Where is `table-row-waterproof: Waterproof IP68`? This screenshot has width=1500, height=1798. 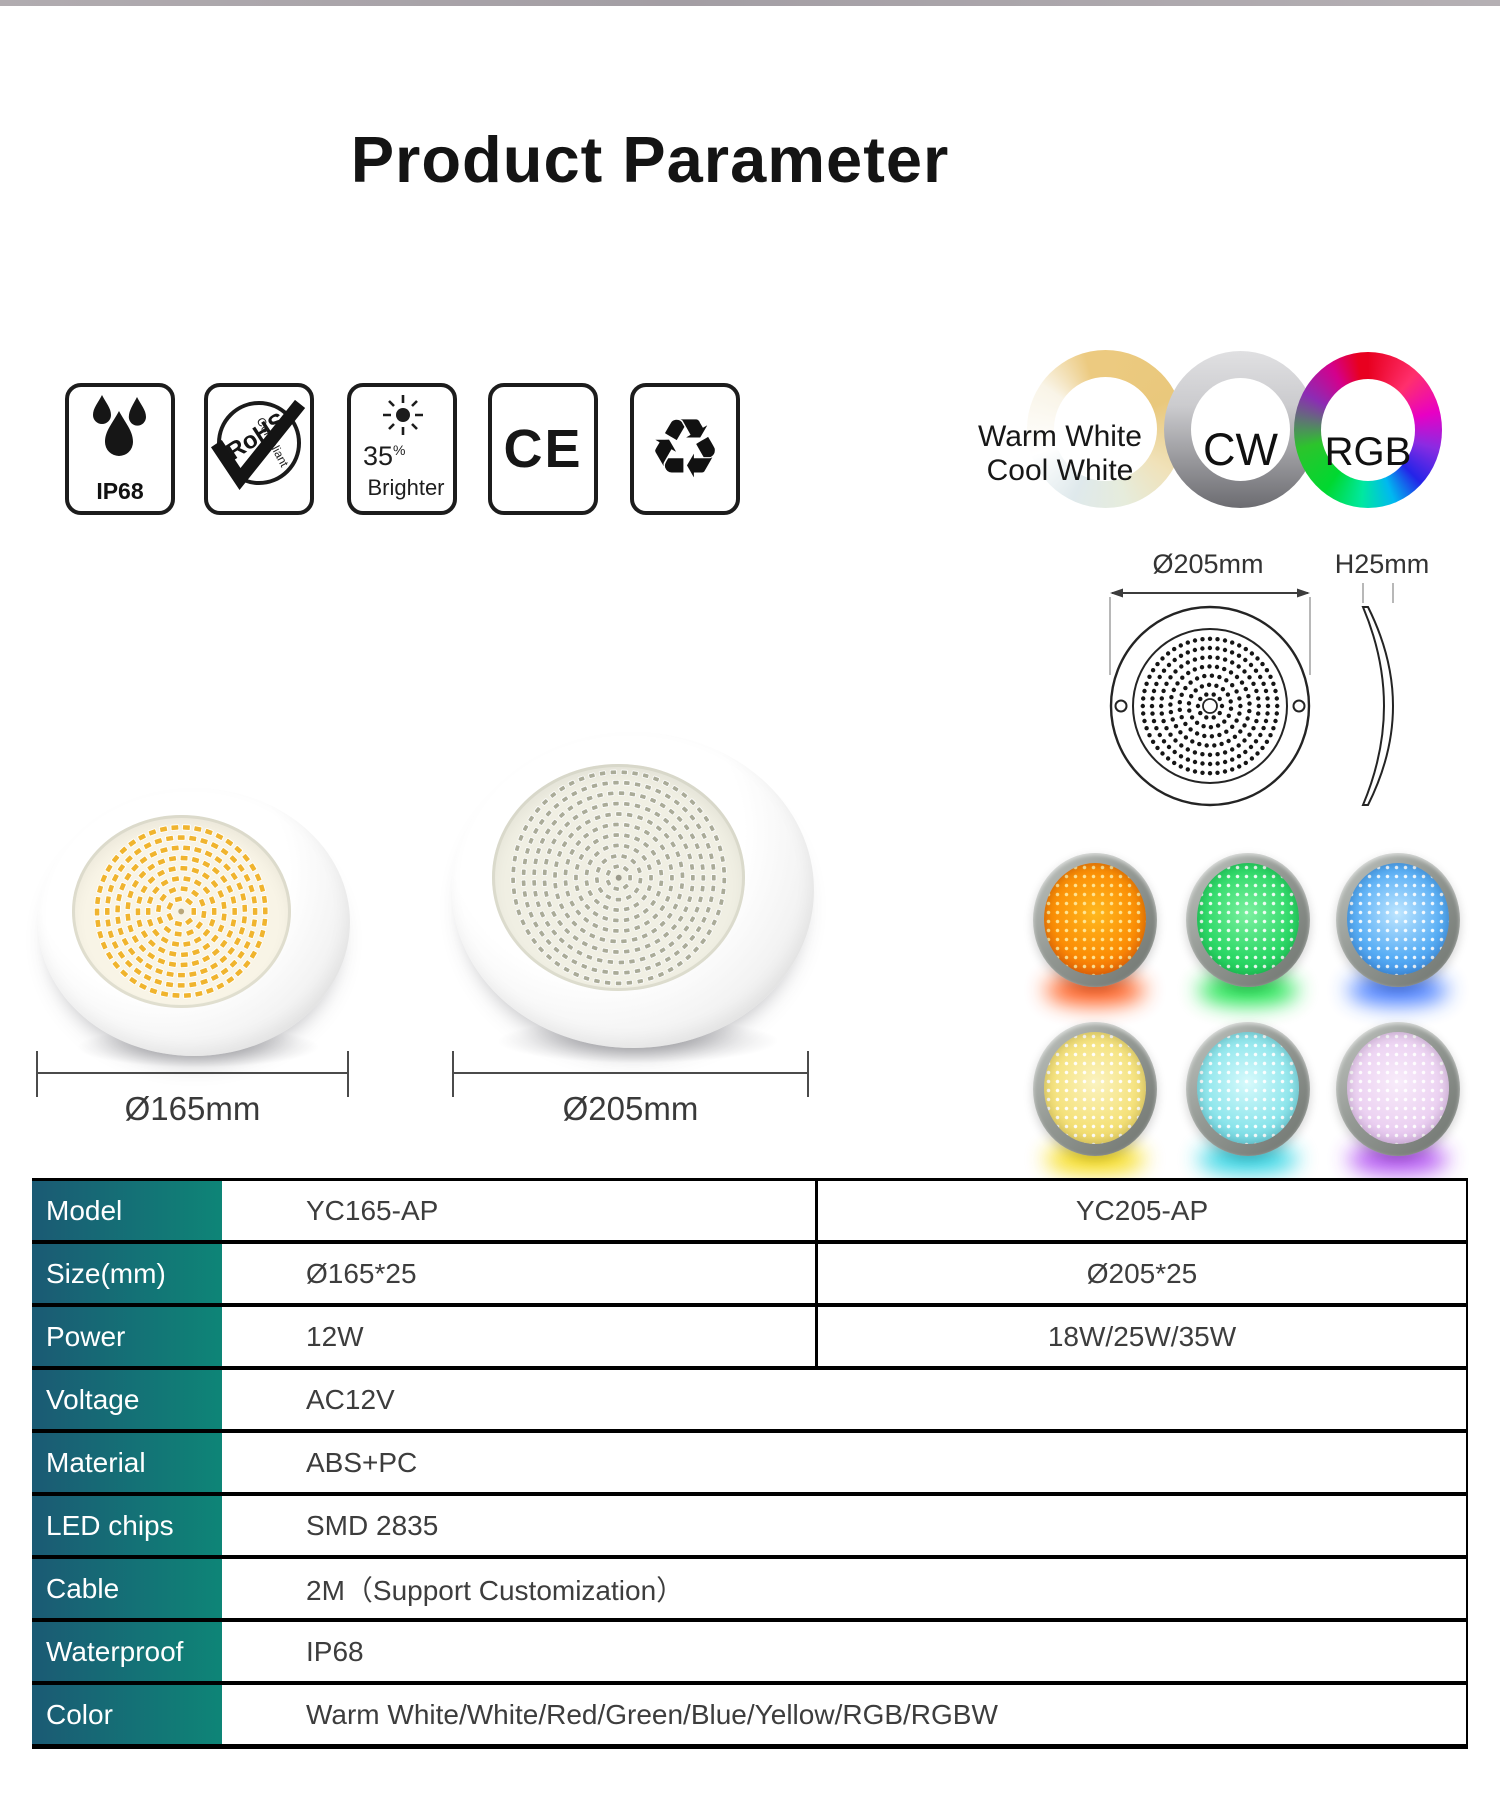
table-row-waterproof: Waterproof IP68 is located at coordinates (749, 1653).